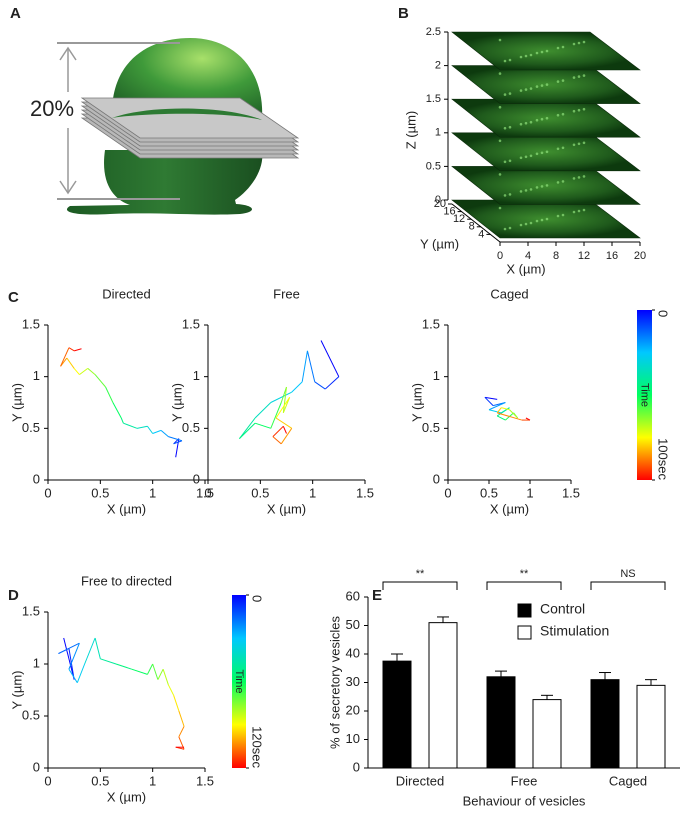 The height and width of the screenshot is (815, 686). I want to click on y-tick-label: 8, so click(472, 227).